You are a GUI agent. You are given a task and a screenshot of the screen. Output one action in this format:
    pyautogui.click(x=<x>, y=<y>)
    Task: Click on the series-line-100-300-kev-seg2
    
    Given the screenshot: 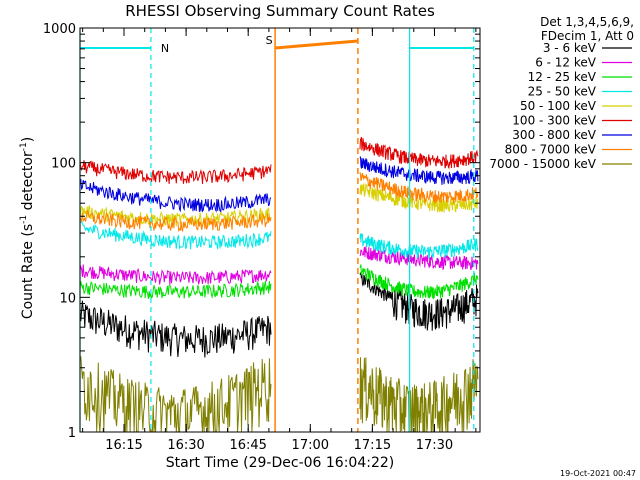 What is the action you would take?
    pyautogui.click(x=419, y=153)
    